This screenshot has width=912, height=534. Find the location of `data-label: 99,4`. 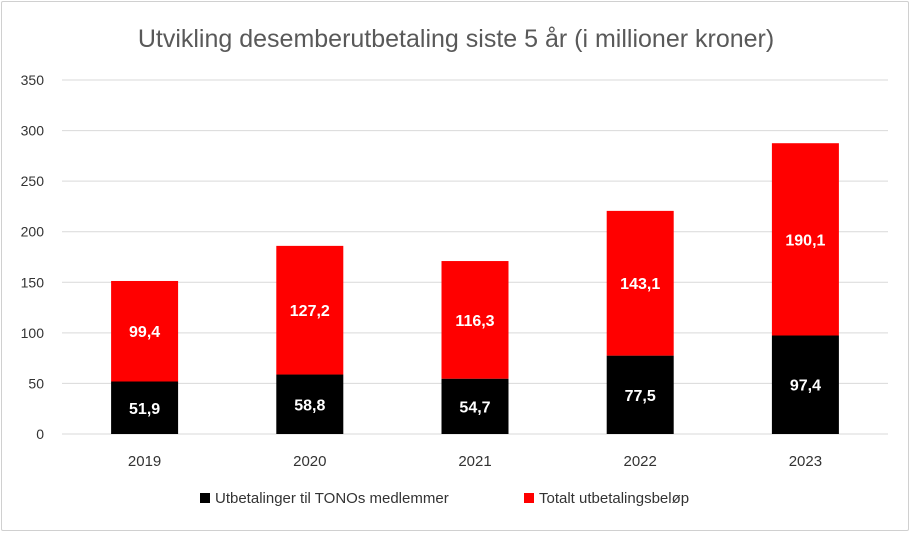

data-label: 99,4 is located at coordinates (144, 332).